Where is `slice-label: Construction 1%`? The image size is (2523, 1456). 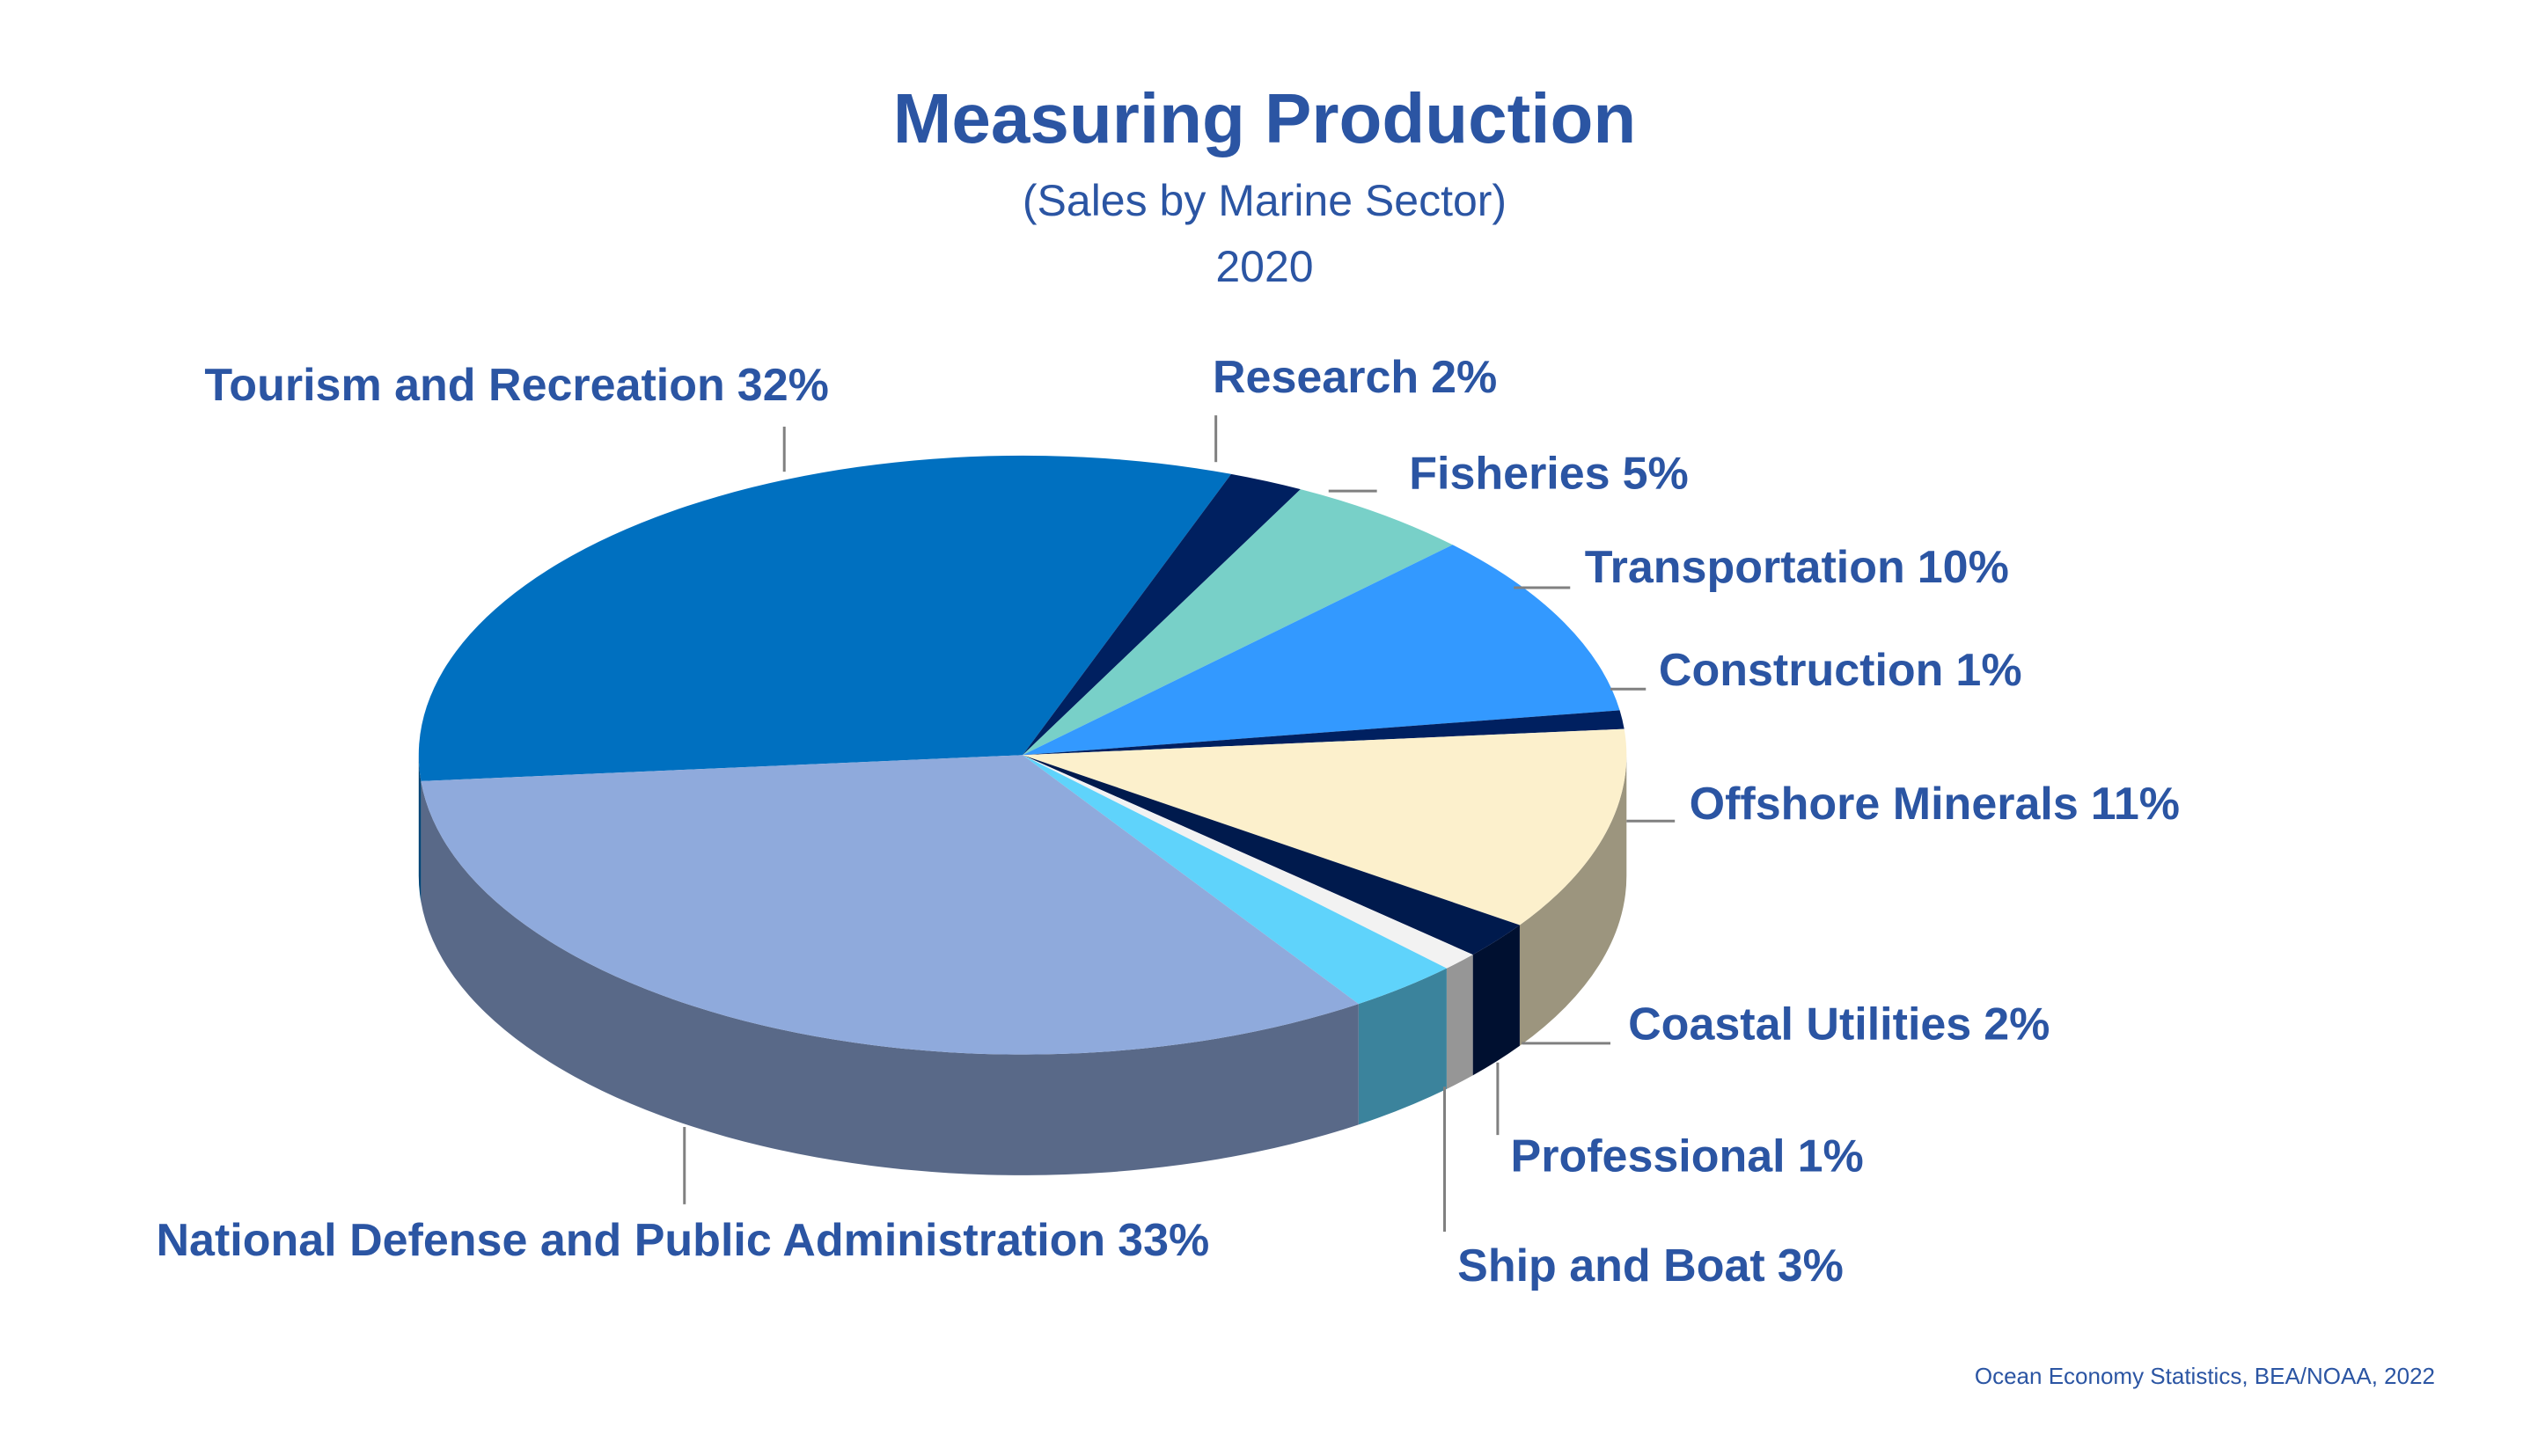 slice-label: Construction 1% is located at coordinates (1840, 670).